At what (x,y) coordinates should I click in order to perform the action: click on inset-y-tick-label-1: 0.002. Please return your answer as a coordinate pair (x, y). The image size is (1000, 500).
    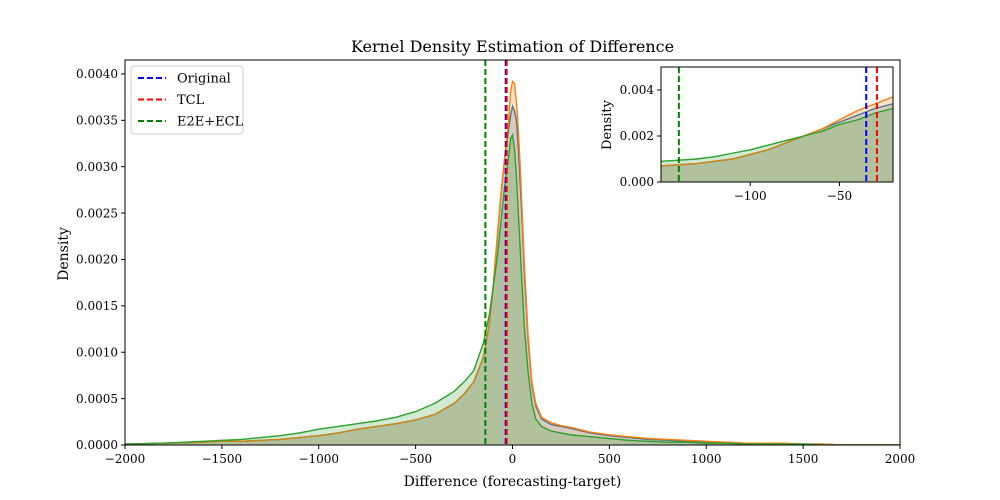
    Looking at the image, I should click on (637, 136).